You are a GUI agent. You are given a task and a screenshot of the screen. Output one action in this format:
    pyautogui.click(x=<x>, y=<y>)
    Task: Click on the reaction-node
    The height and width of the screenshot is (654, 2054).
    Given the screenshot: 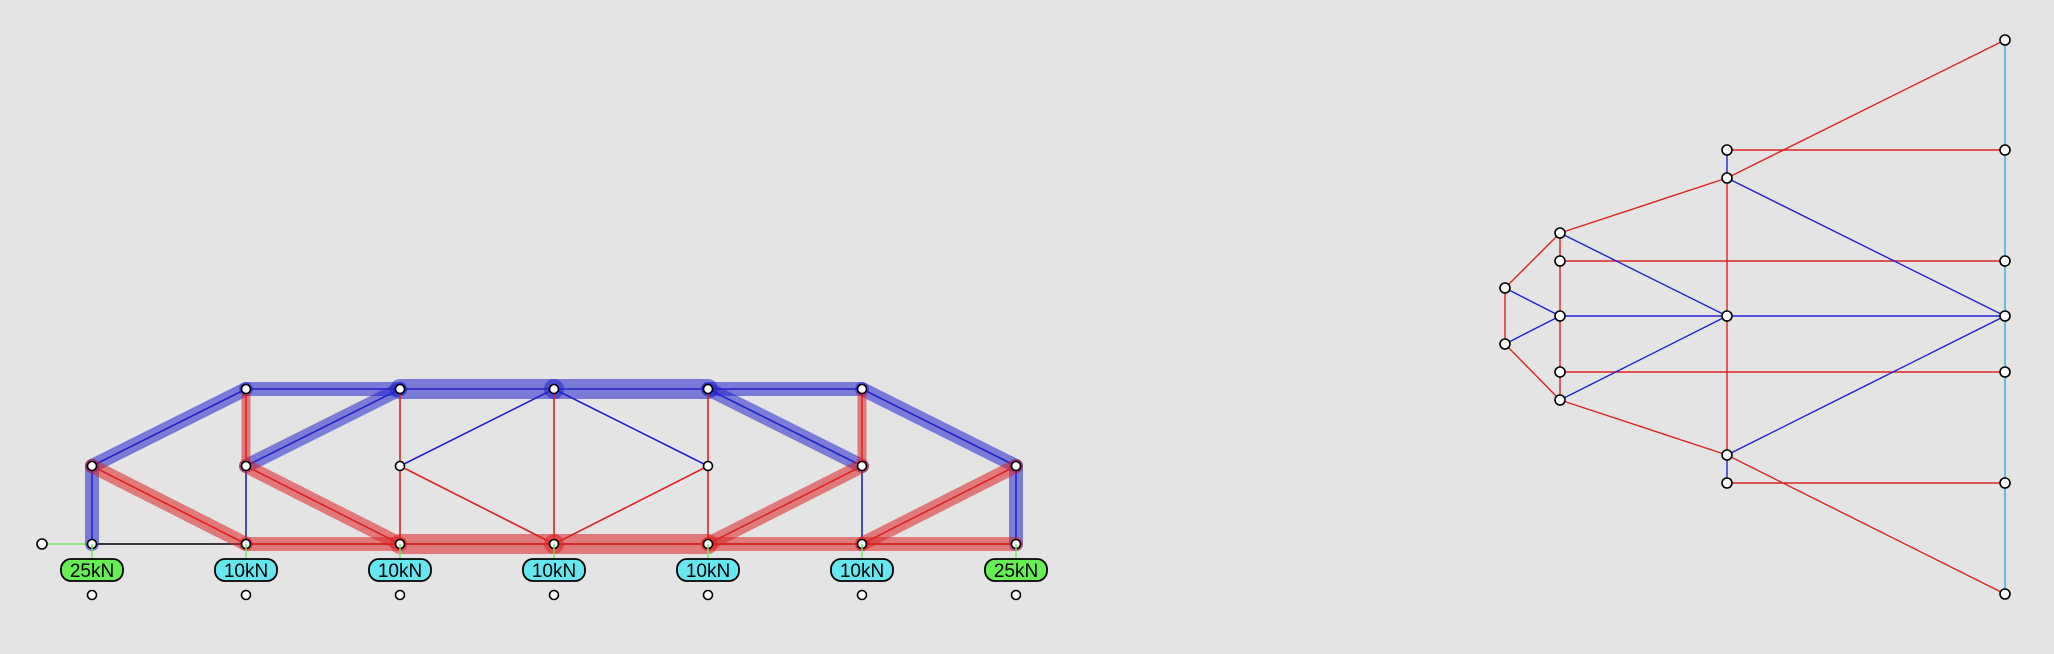 What is the action you would take?
    pyautogui.click(x=42, y=544)
    